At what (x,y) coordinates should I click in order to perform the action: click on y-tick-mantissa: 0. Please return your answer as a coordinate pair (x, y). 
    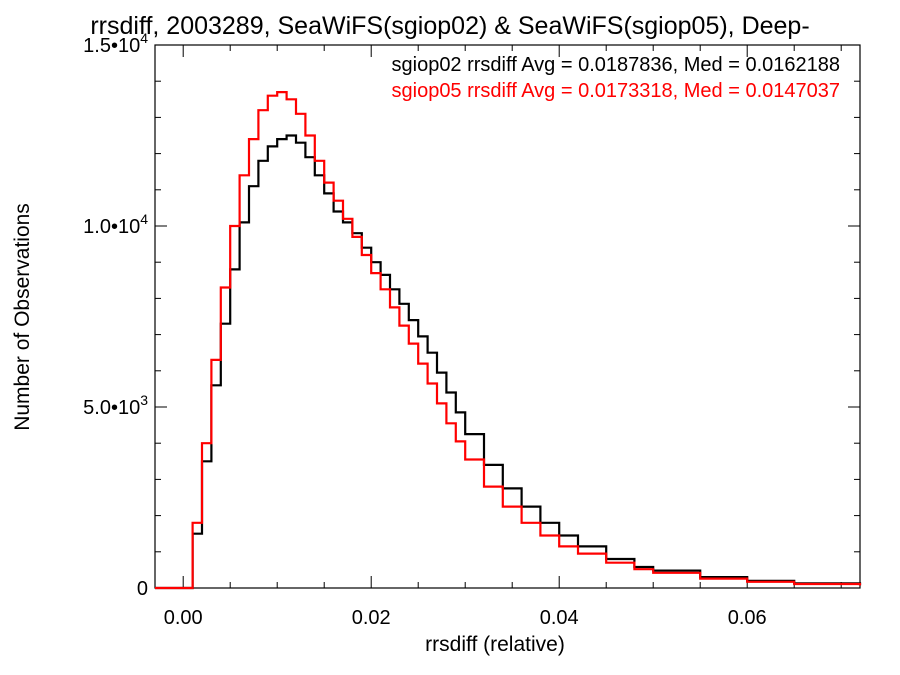
    Looking at the image, I should click on (142, 589).